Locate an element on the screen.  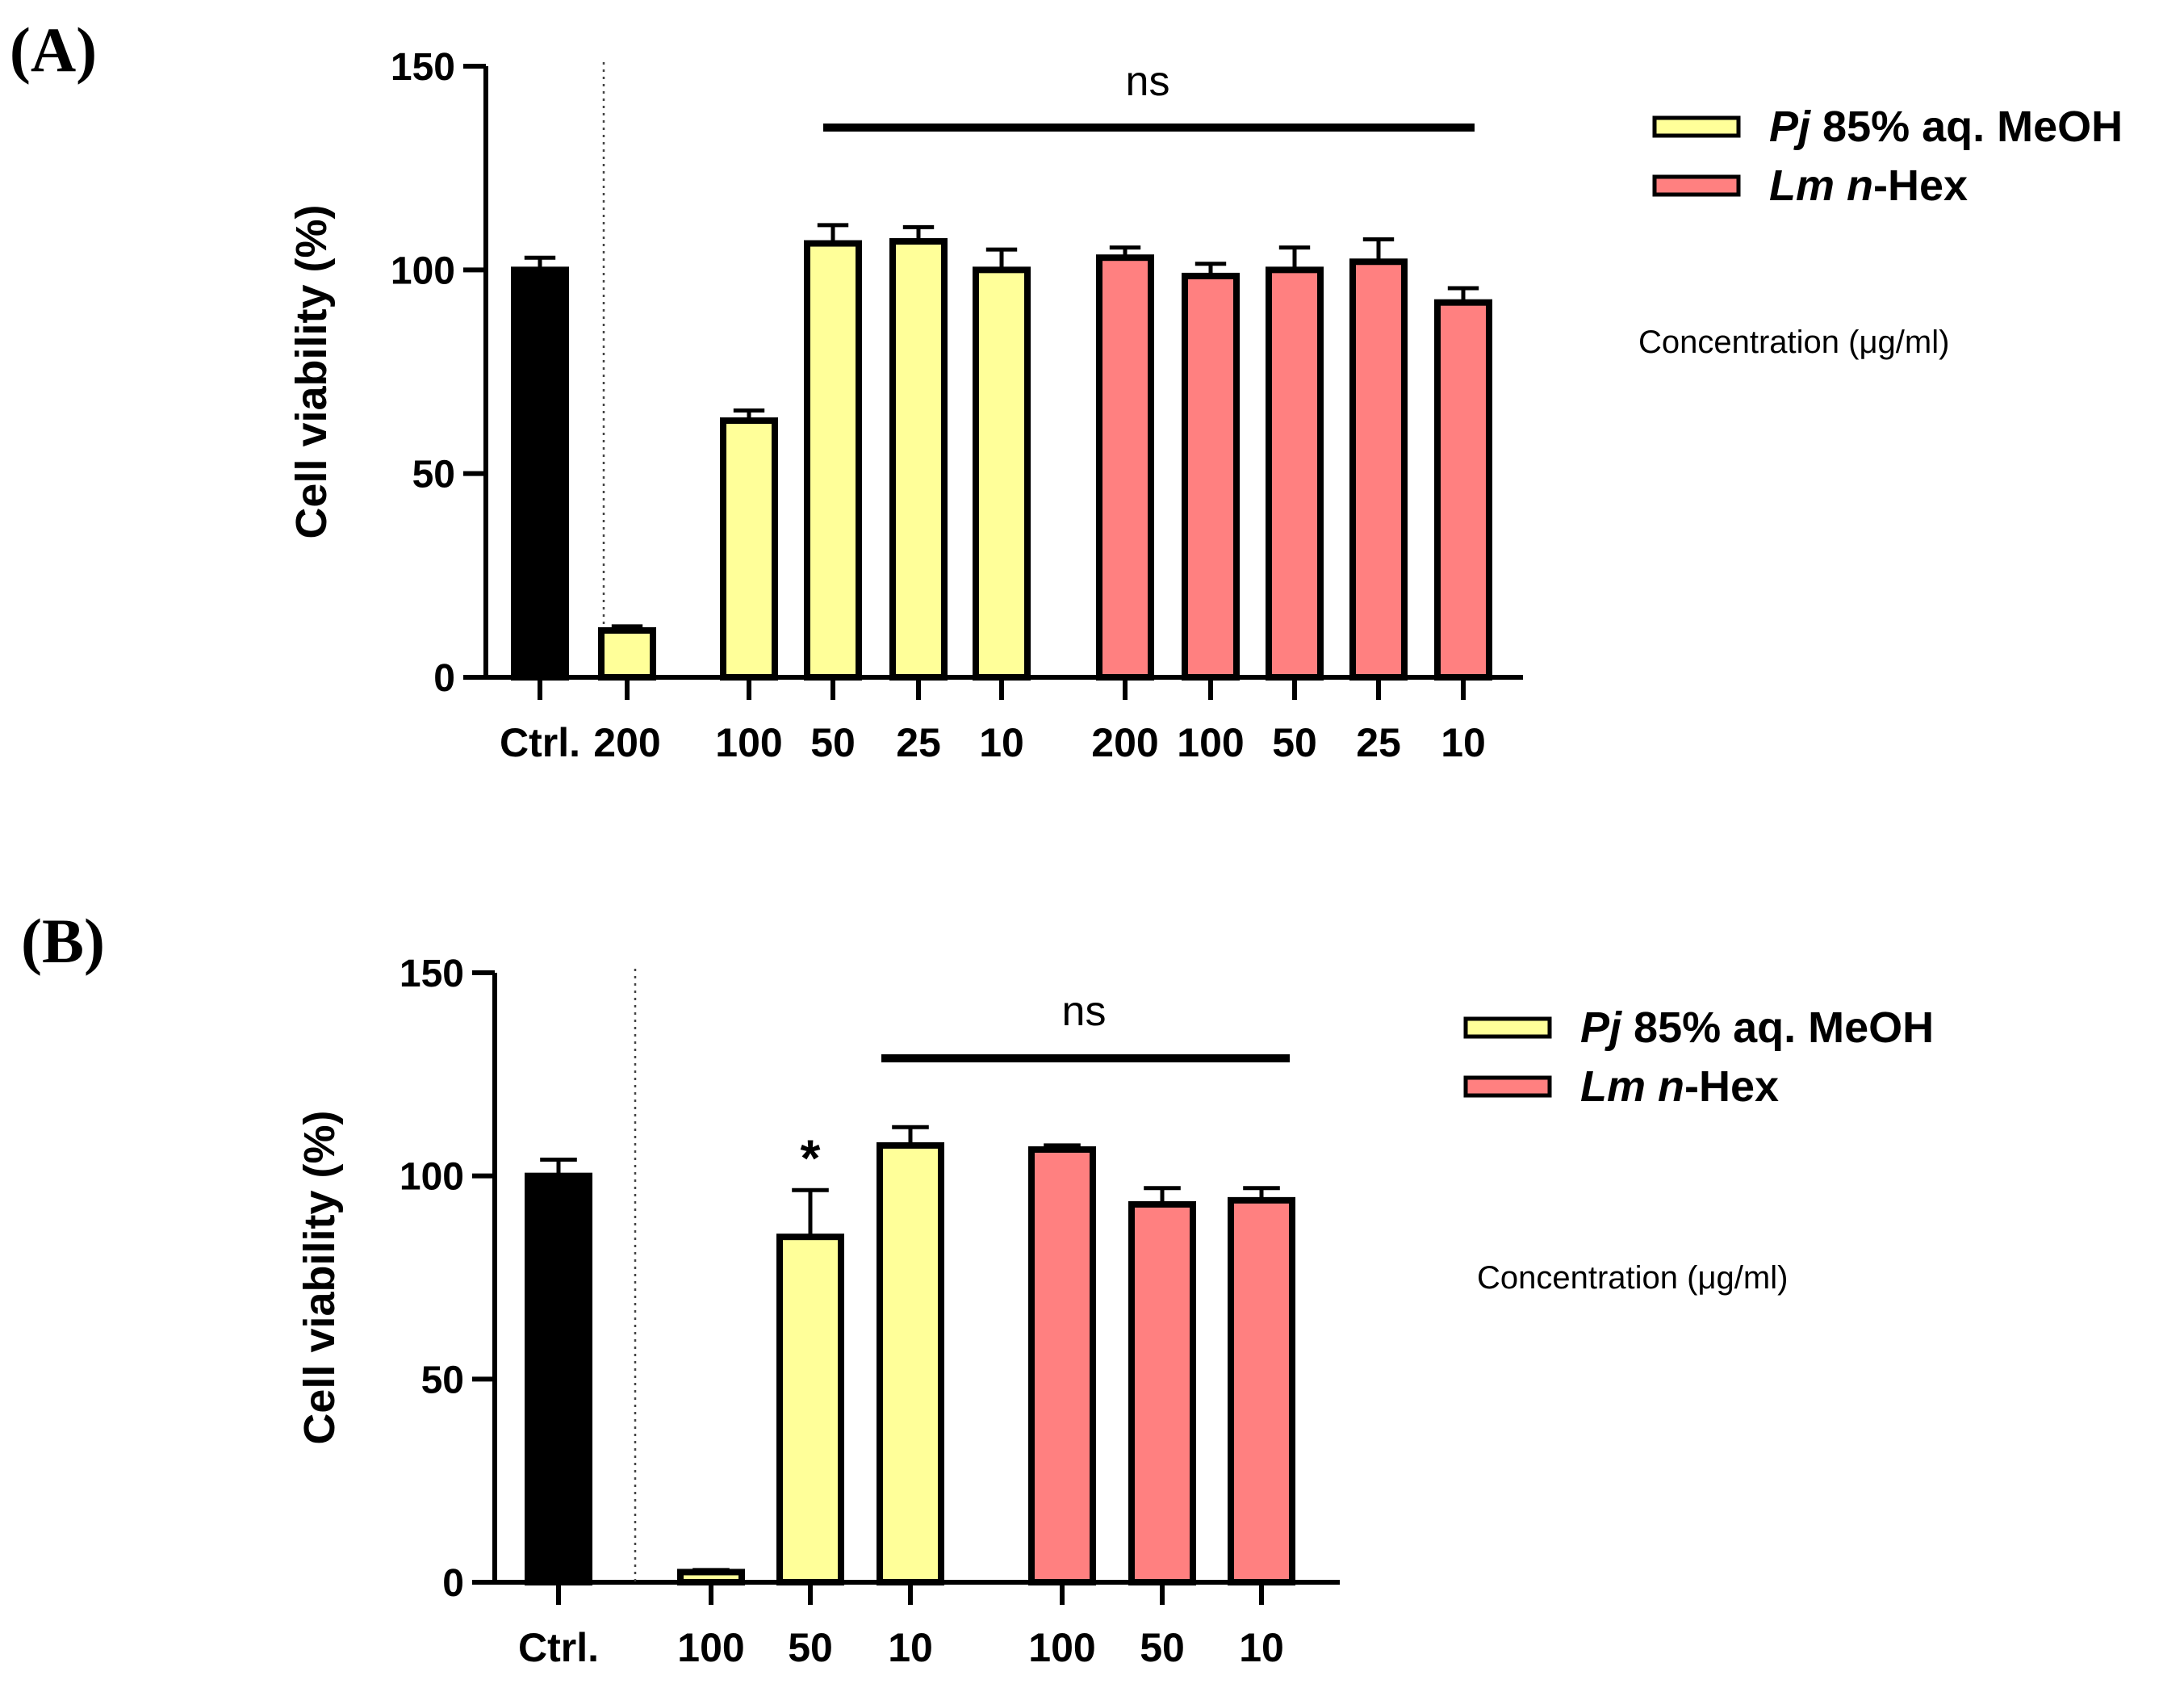
significance-star: * is located at coordinates (811, 1158).